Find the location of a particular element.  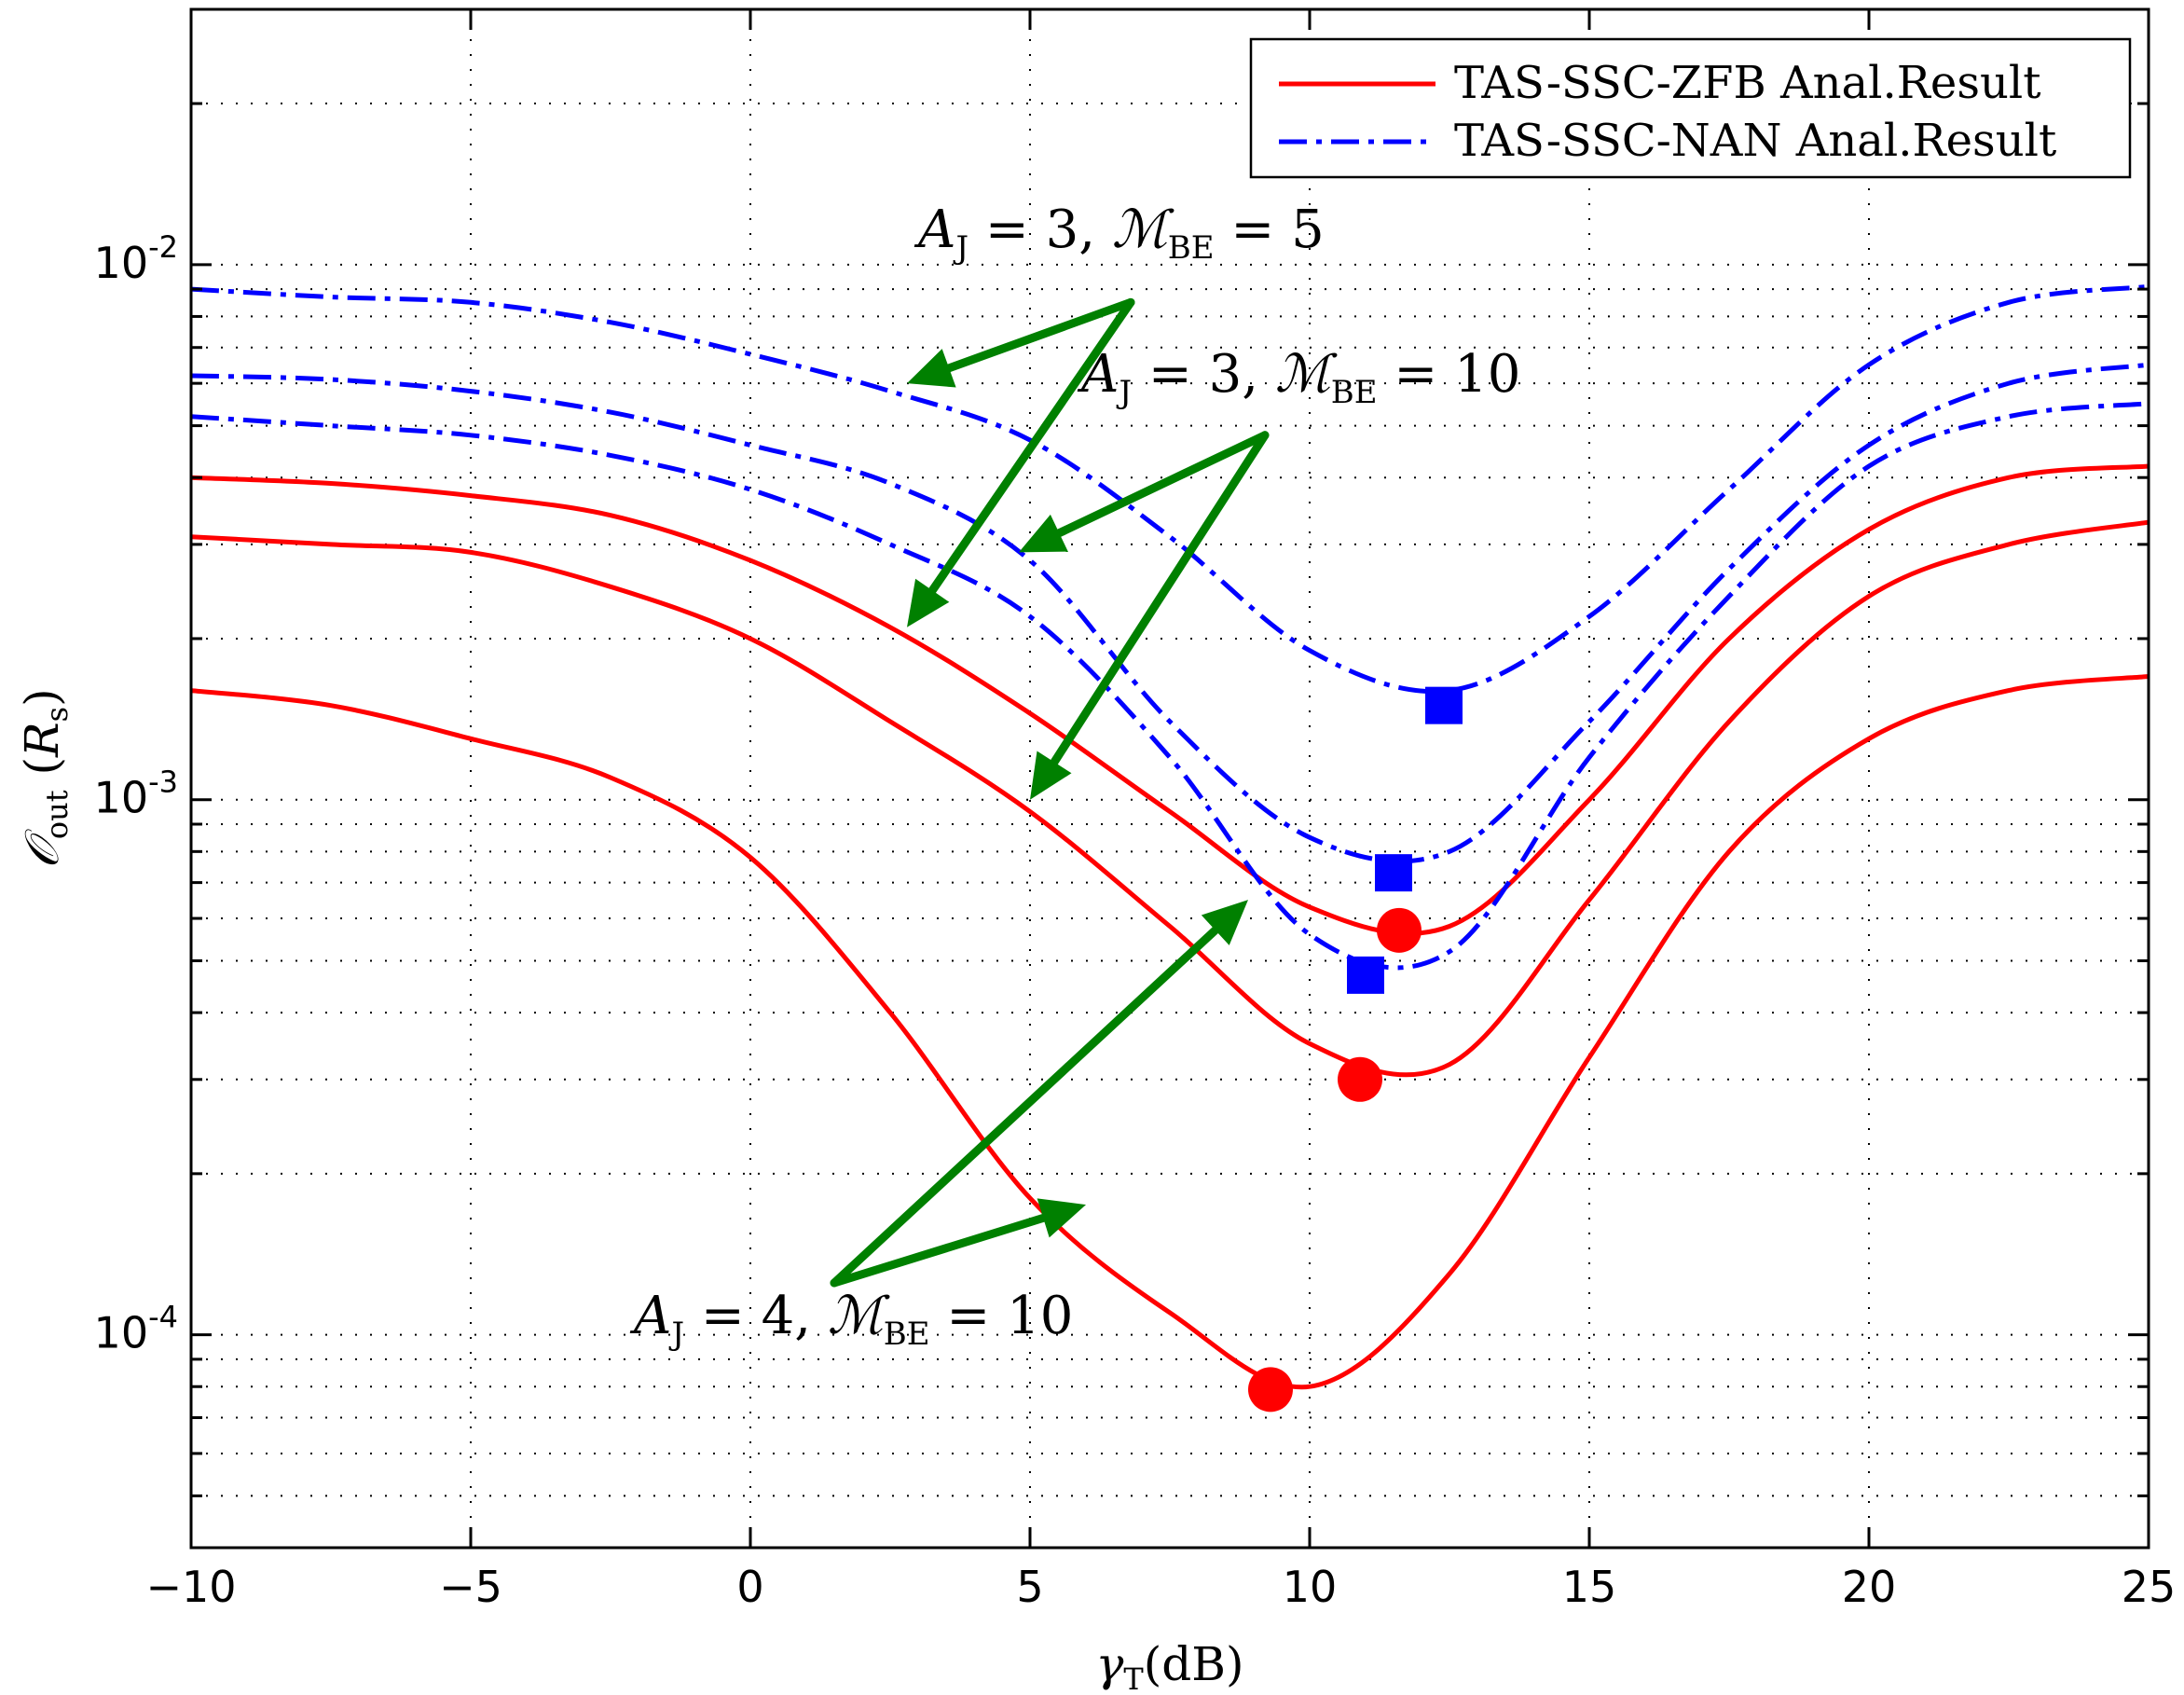

svg-text: γT(dB) is located at coordinates (1170, 1666).